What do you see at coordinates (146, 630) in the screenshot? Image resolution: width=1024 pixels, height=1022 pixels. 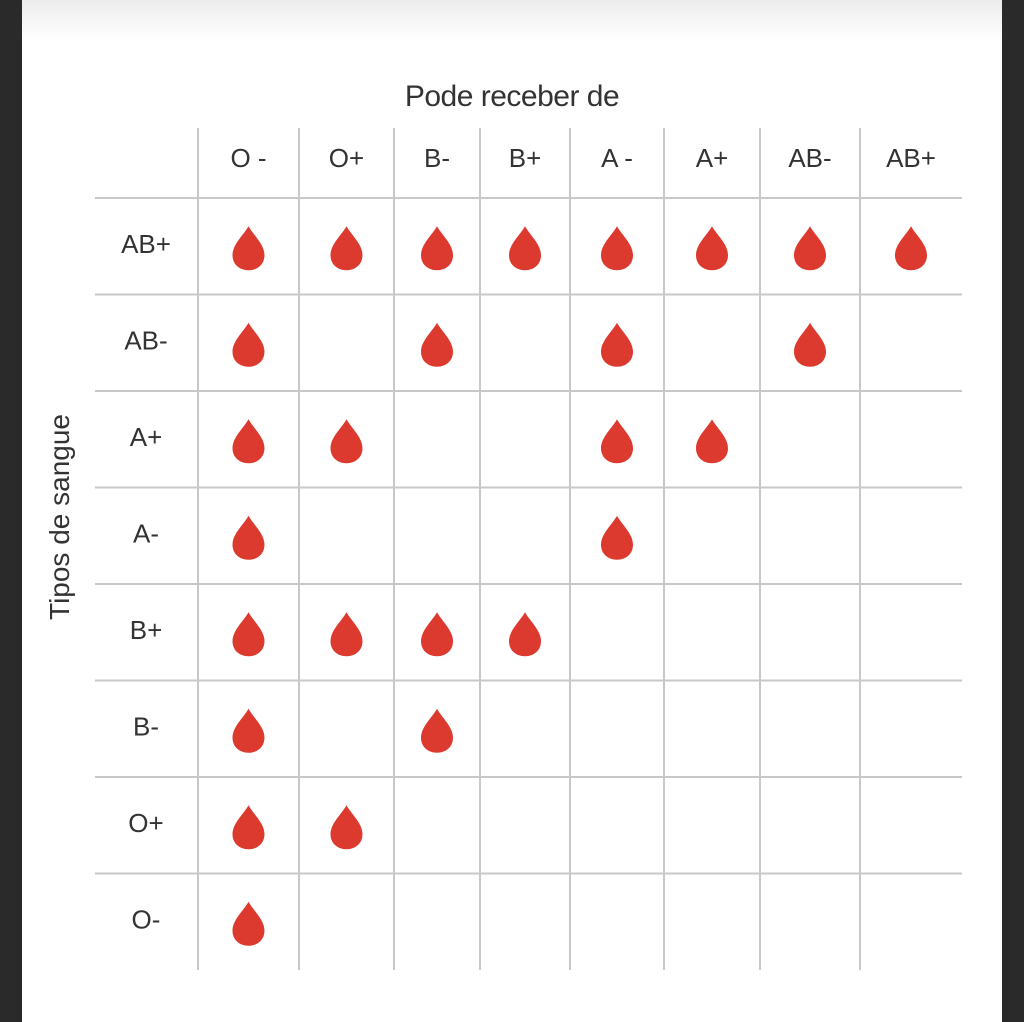 I see `row-label: B+` at bounding box center [146, 630].